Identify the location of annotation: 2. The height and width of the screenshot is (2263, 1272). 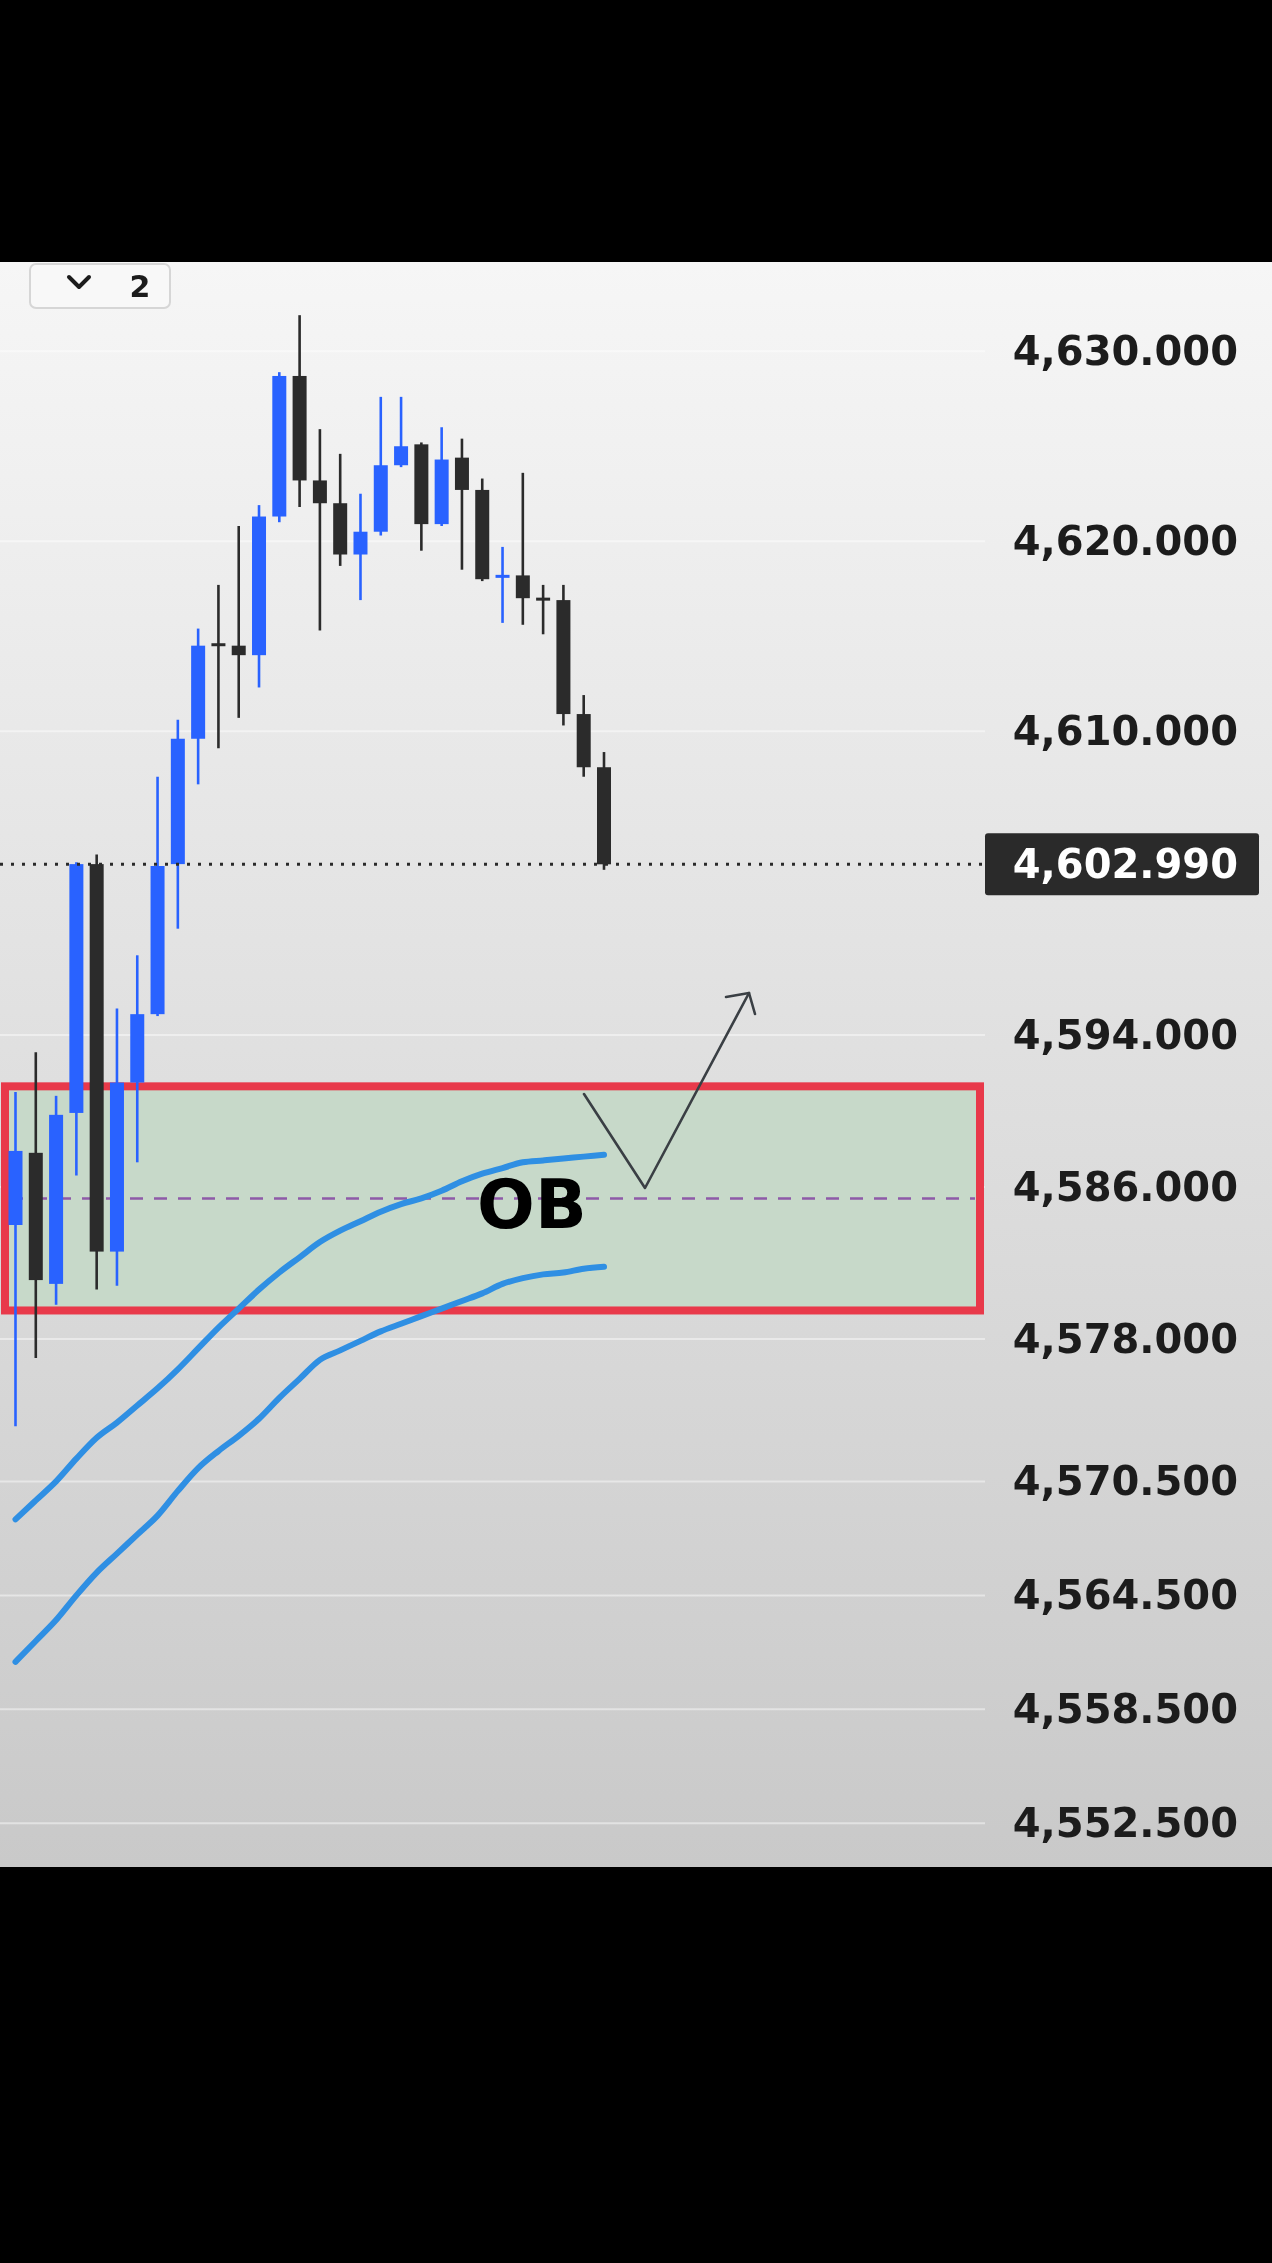
(140, 286).